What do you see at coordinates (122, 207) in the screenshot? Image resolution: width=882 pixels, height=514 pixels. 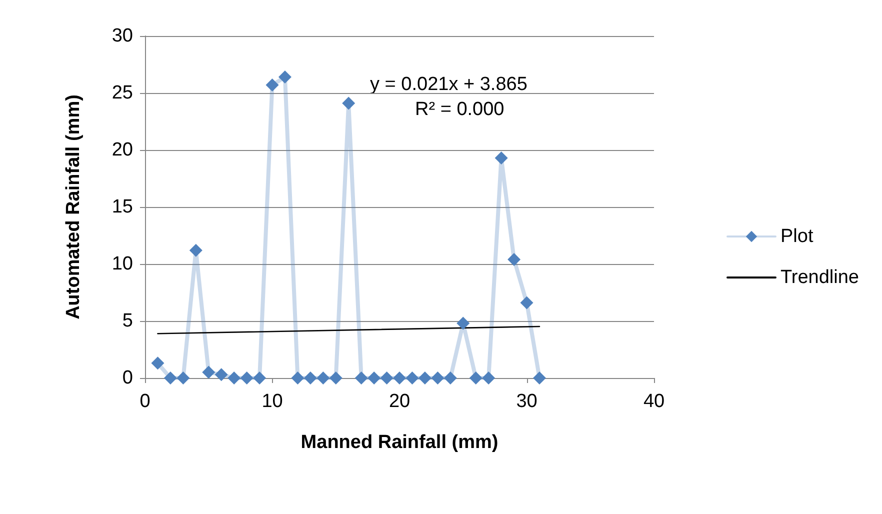 I see `y-tick-label: 15` at bounding box center [122, 207].